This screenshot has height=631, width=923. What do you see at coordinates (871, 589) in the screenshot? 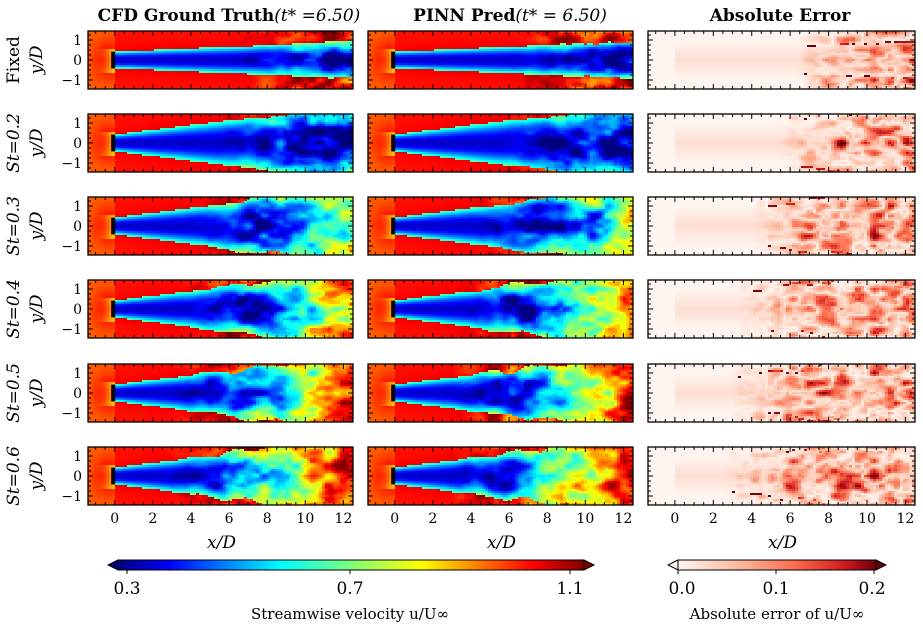
I see `error-tick-label: 0.2` at bounding box center [871, 589].